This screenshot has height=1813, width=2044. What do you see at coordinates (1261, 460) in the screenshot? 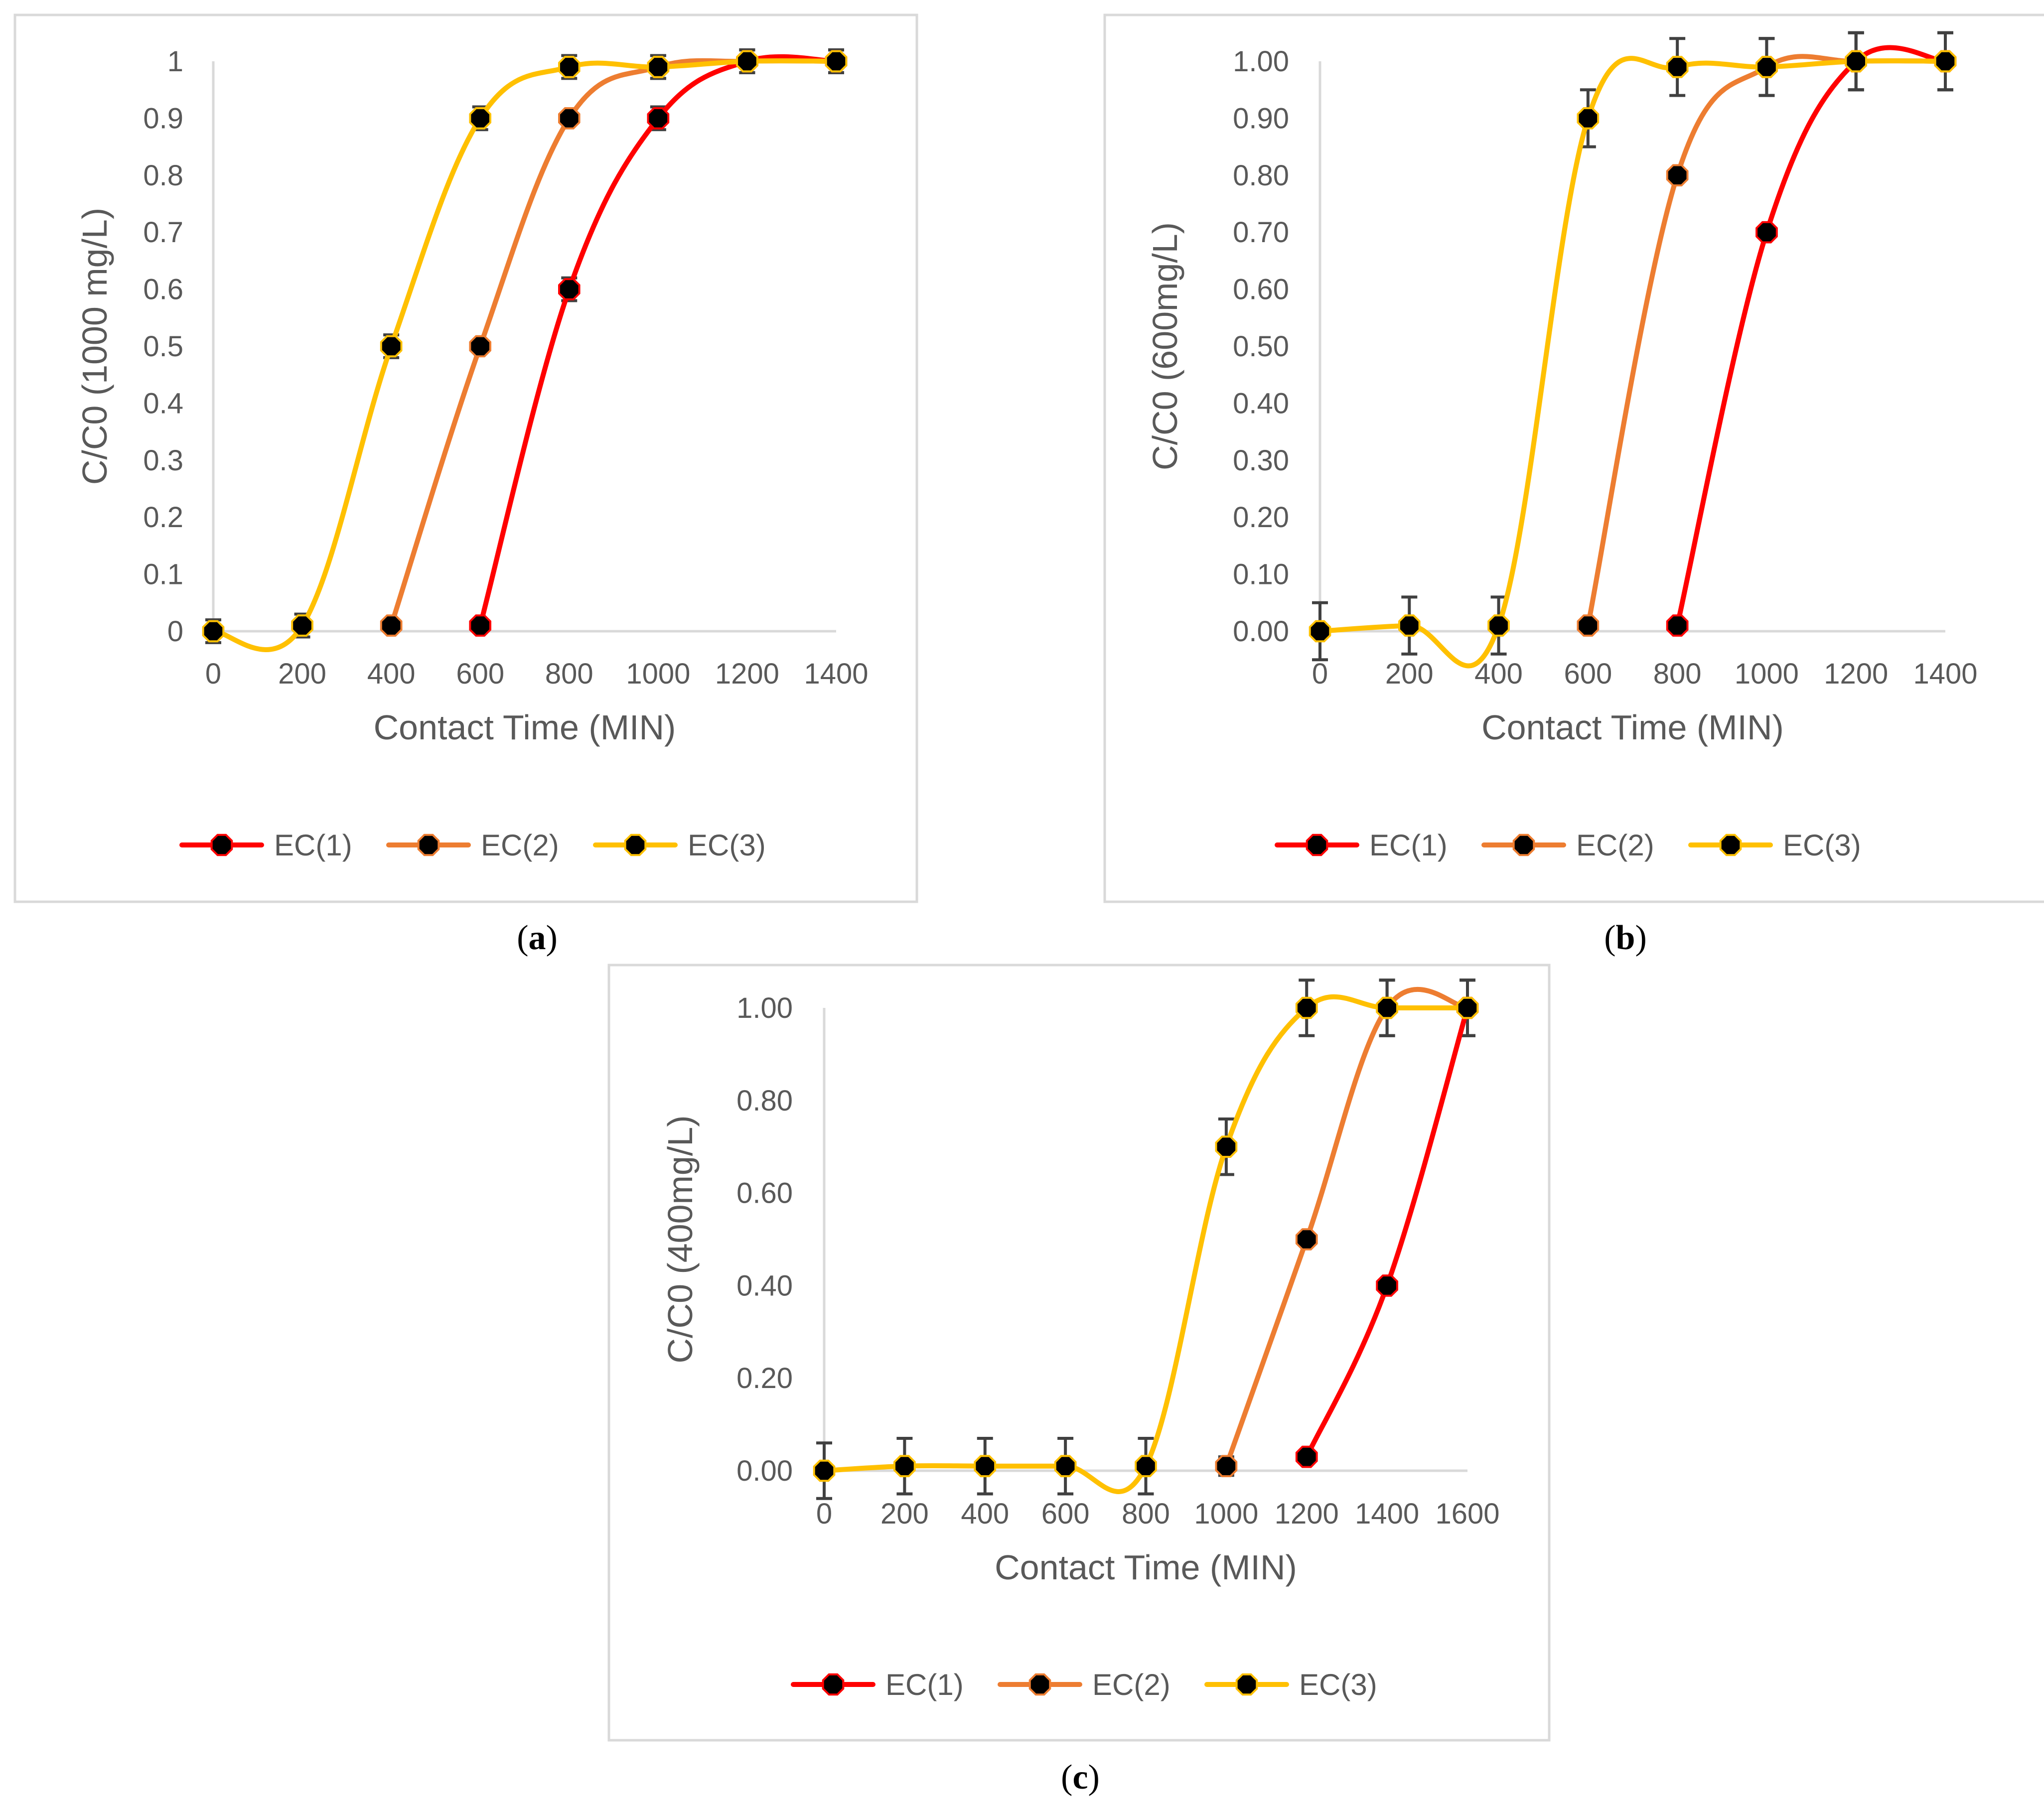
I see `y-tick-label: 0.30` at bounding box center [1261, 460].